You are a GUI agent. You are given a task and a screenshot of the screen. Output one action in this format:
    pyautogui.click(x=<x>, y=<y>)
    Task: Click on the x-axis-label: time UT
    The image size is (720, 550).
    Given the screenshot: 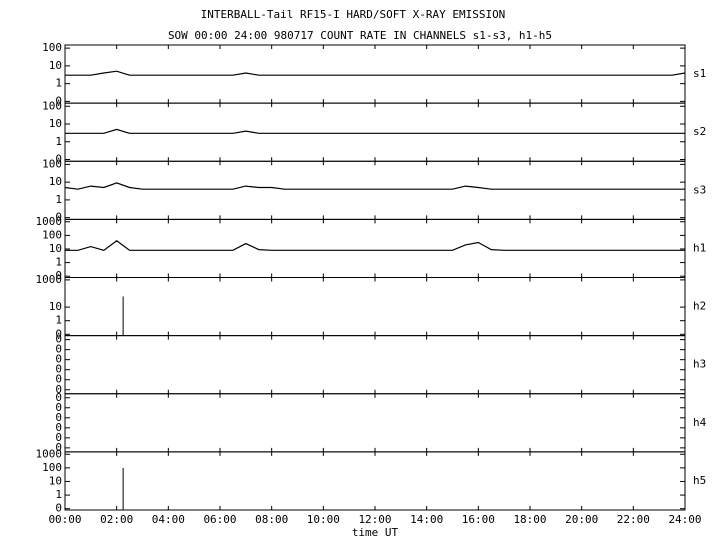 What is the action you would take?
    pyautogui.click(x=375, y=532)
    